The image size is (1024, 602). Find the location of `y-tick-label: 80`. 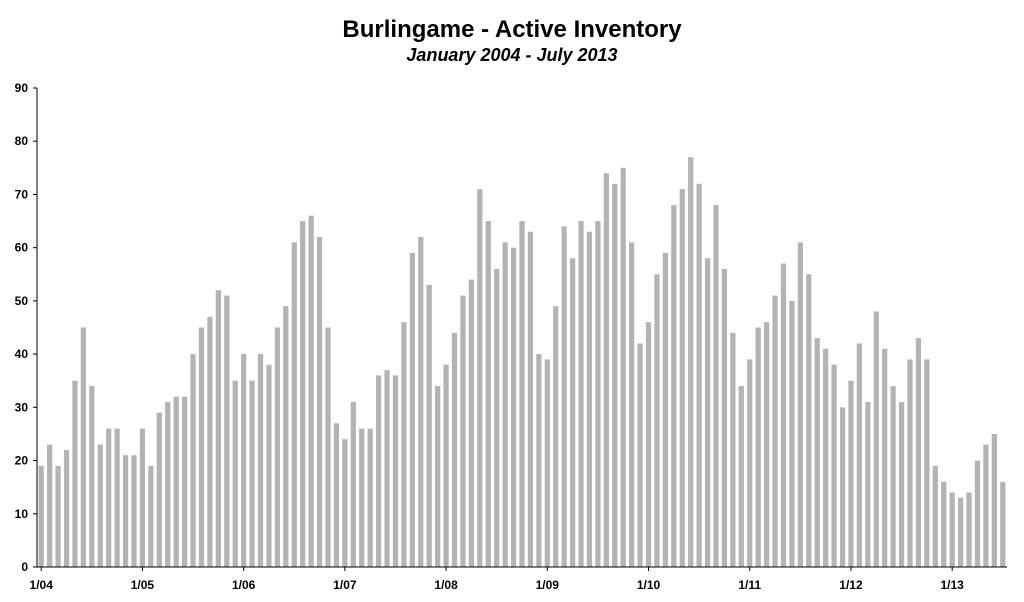

y-tick-label: 80 is located at coordinates (22, 141).